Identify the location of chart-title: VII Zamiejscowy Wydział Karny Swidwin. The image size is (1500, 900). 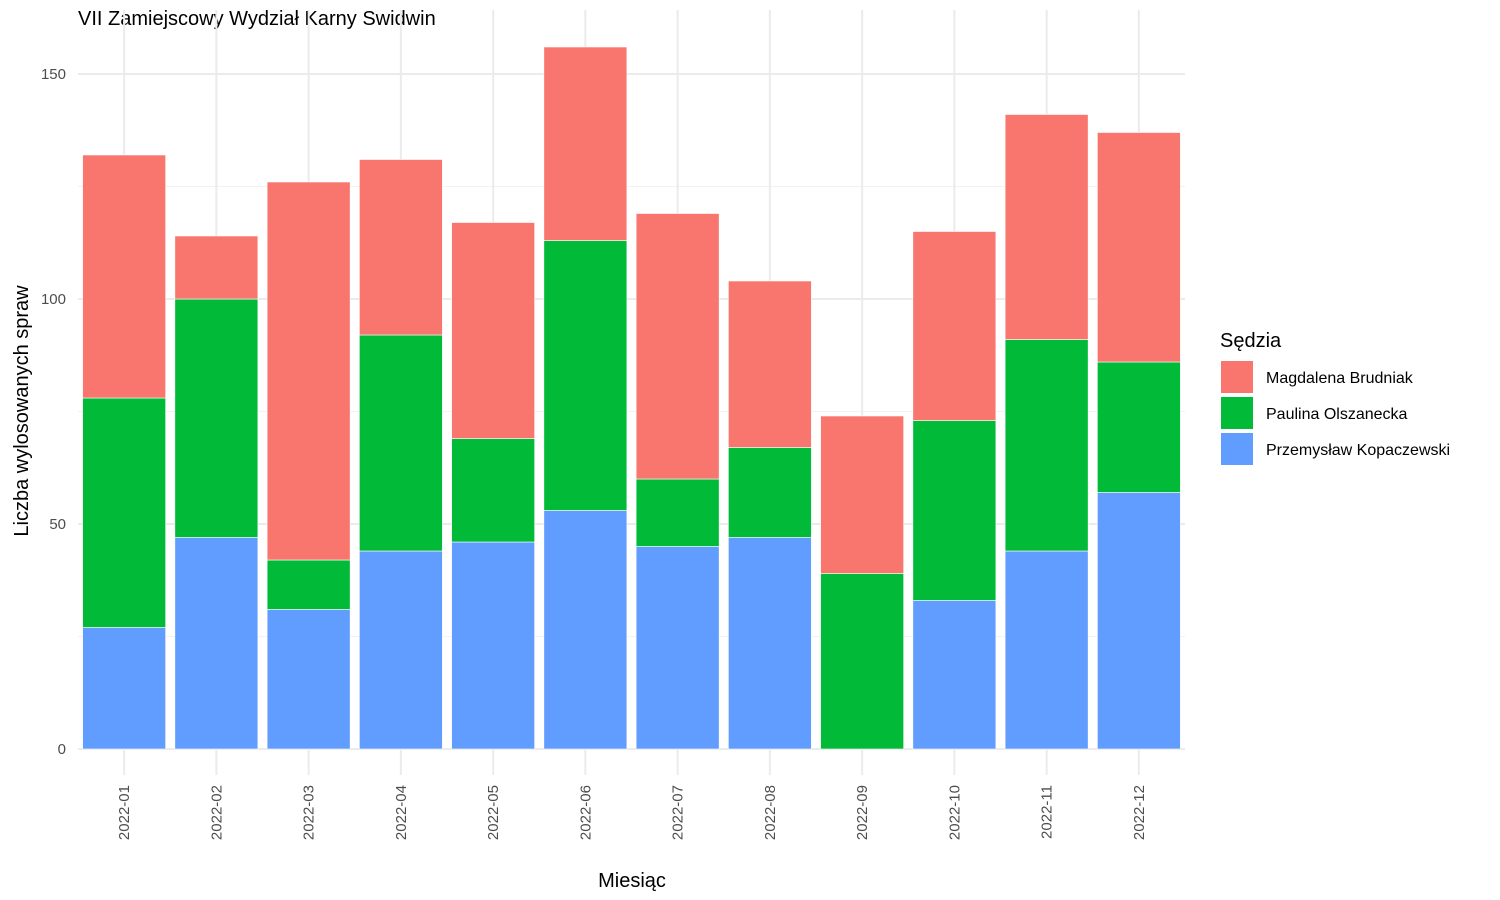
(257, 19).